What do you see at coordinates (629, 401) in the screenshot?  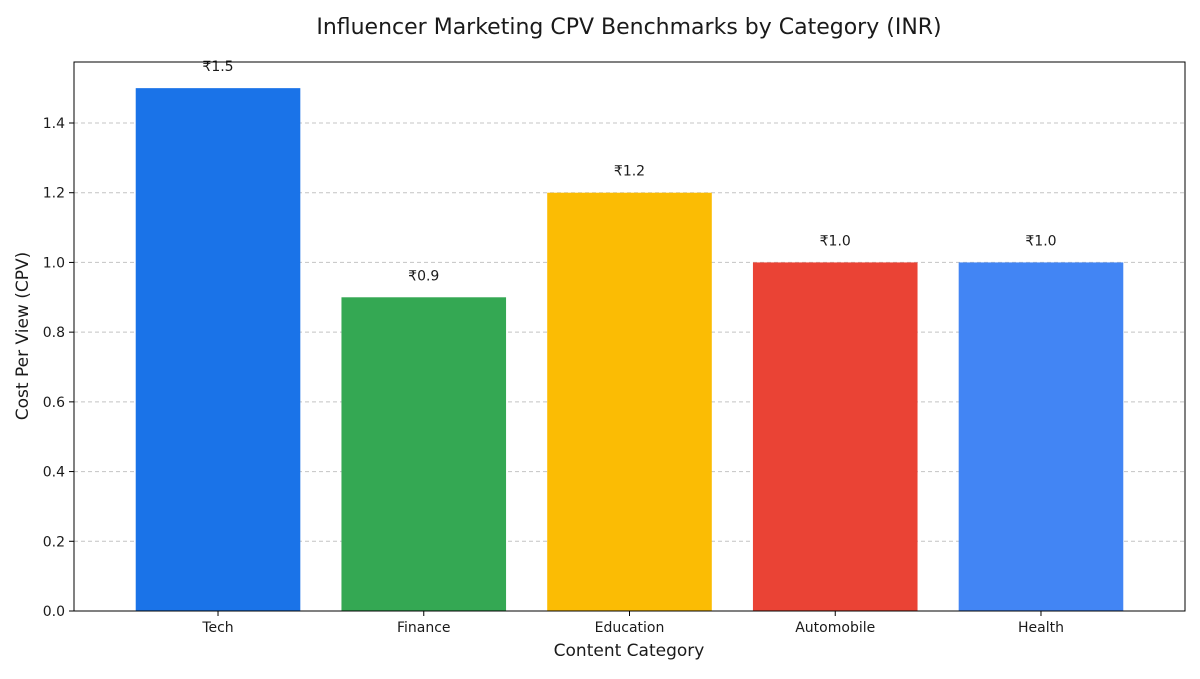 I see `bar-education` at bounding box center [629, 401].